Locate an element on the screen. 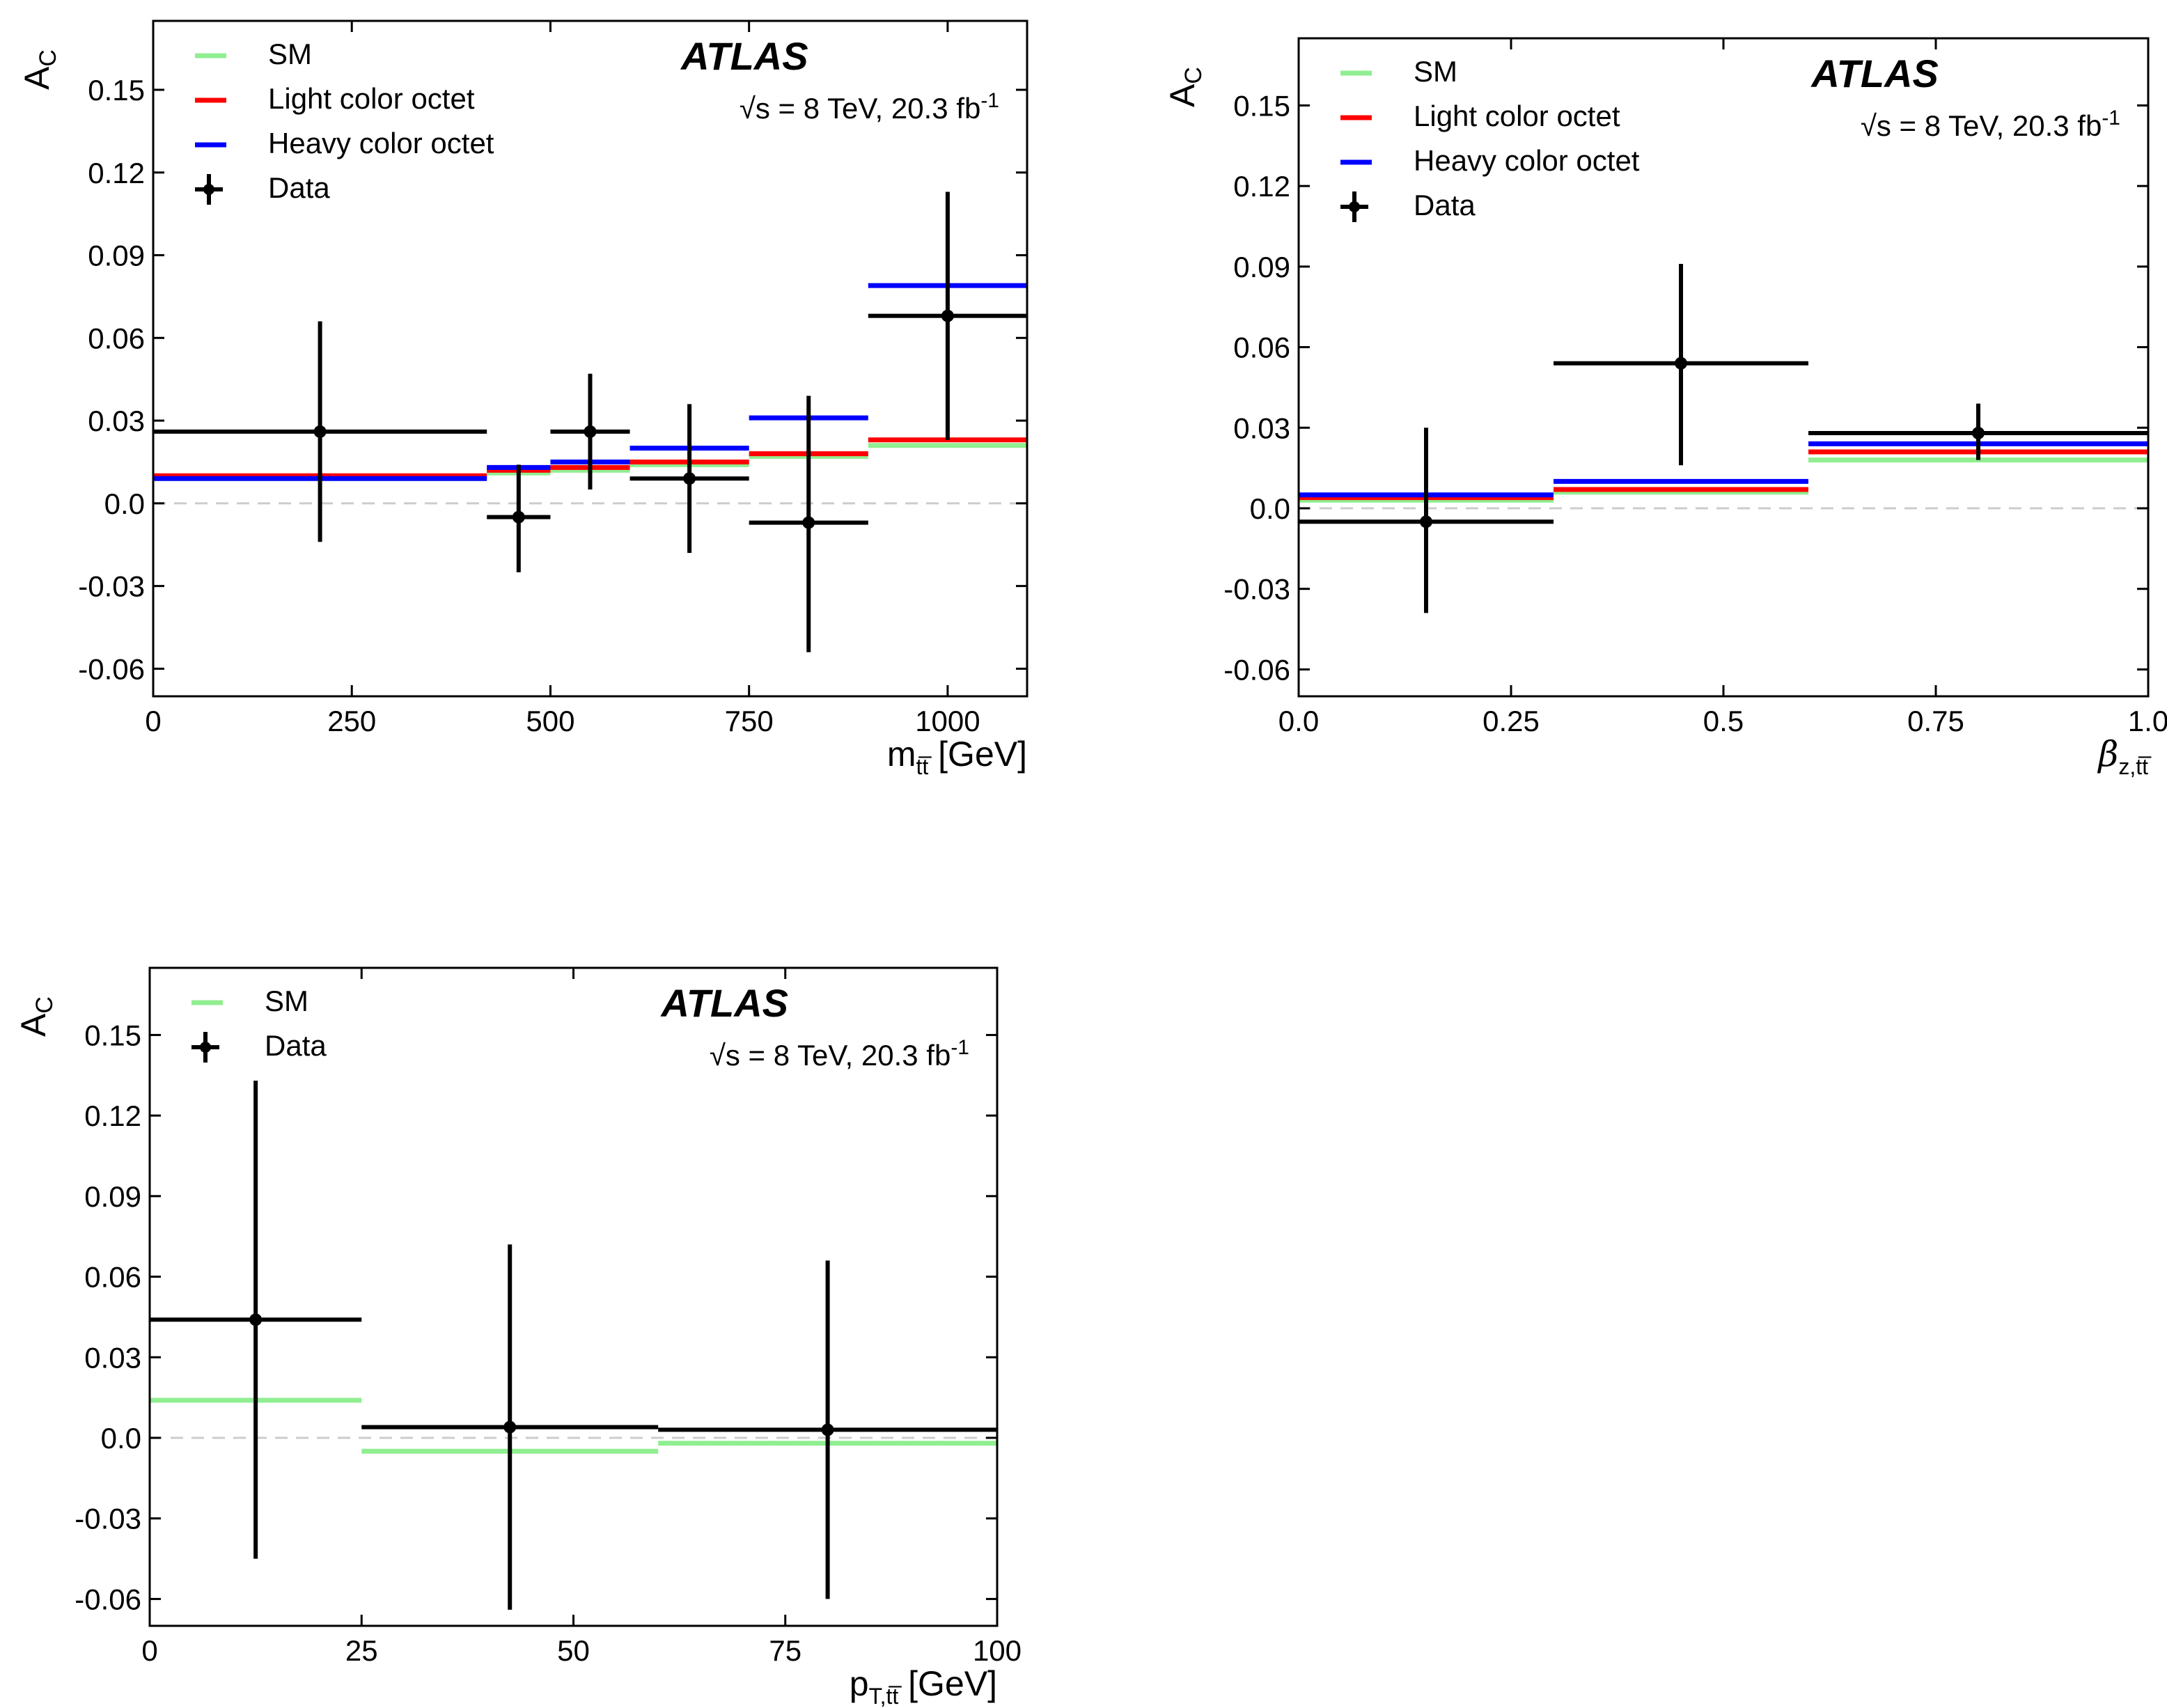  x-tick-label: 25 is located at coordinates (361, 1650).